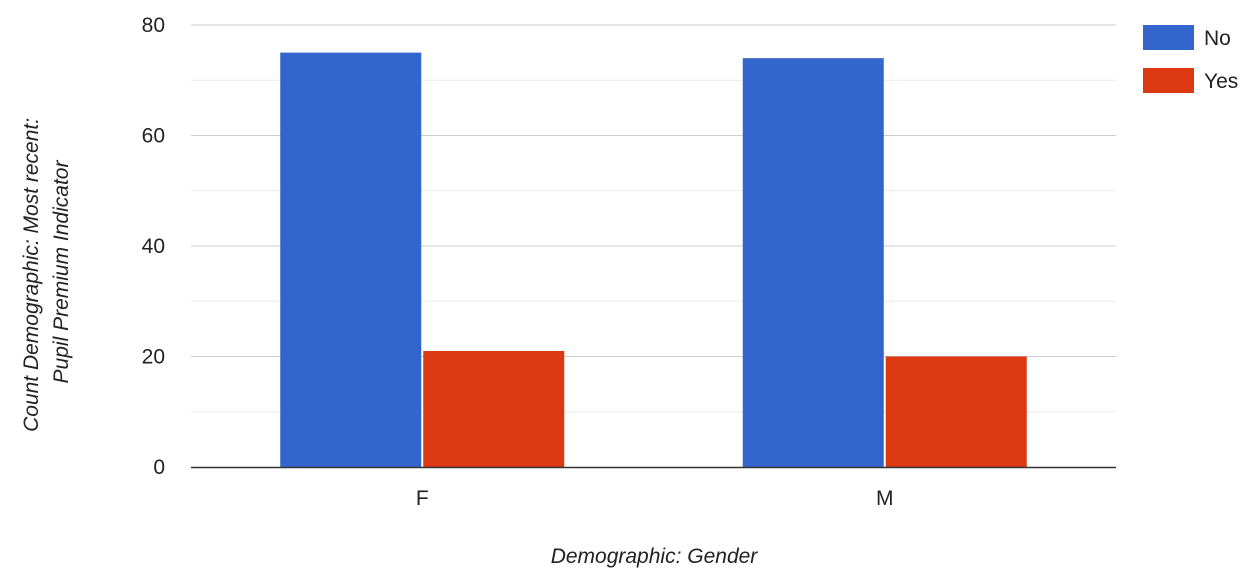  What do you see at coordinates (1168, 80) in the screenshot?
I see `legend-swatch-yes` at bounding box center [1168, 80].